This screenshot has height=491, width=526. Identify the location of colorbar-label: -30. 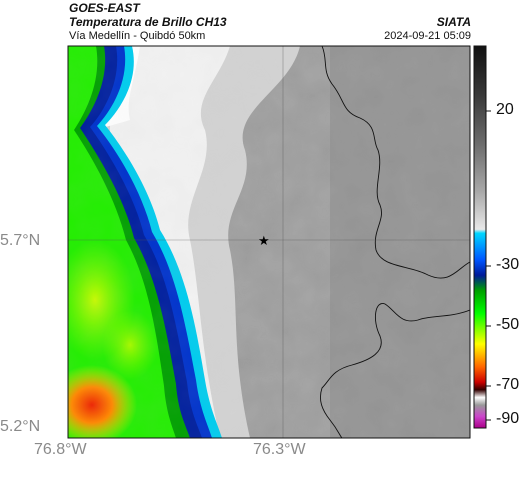
(508, 264).